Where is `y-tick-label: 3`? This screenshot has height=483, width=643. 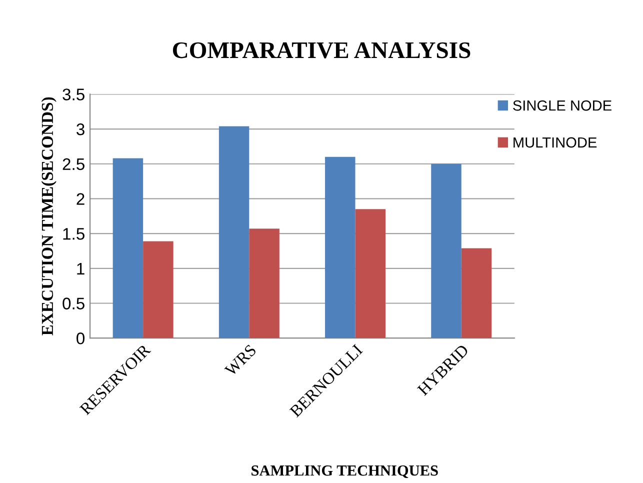 y-tick-label: 3 is located at coordinates (80, 129).